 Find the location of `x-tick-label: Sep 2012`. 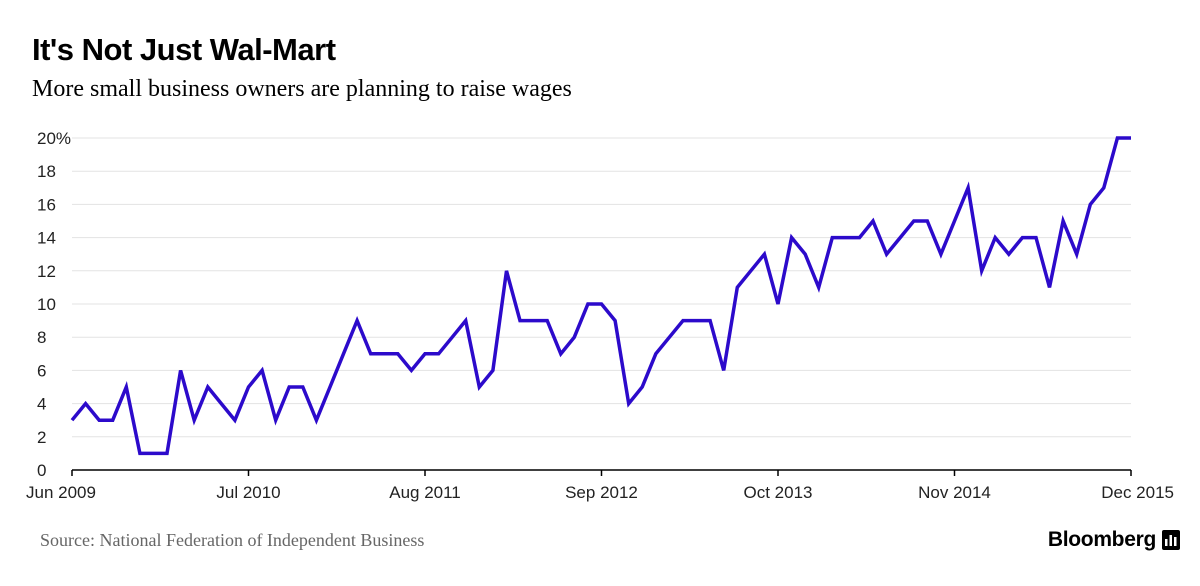

x-tick-label: Sep 2012 is located at coordinates (601, 492).